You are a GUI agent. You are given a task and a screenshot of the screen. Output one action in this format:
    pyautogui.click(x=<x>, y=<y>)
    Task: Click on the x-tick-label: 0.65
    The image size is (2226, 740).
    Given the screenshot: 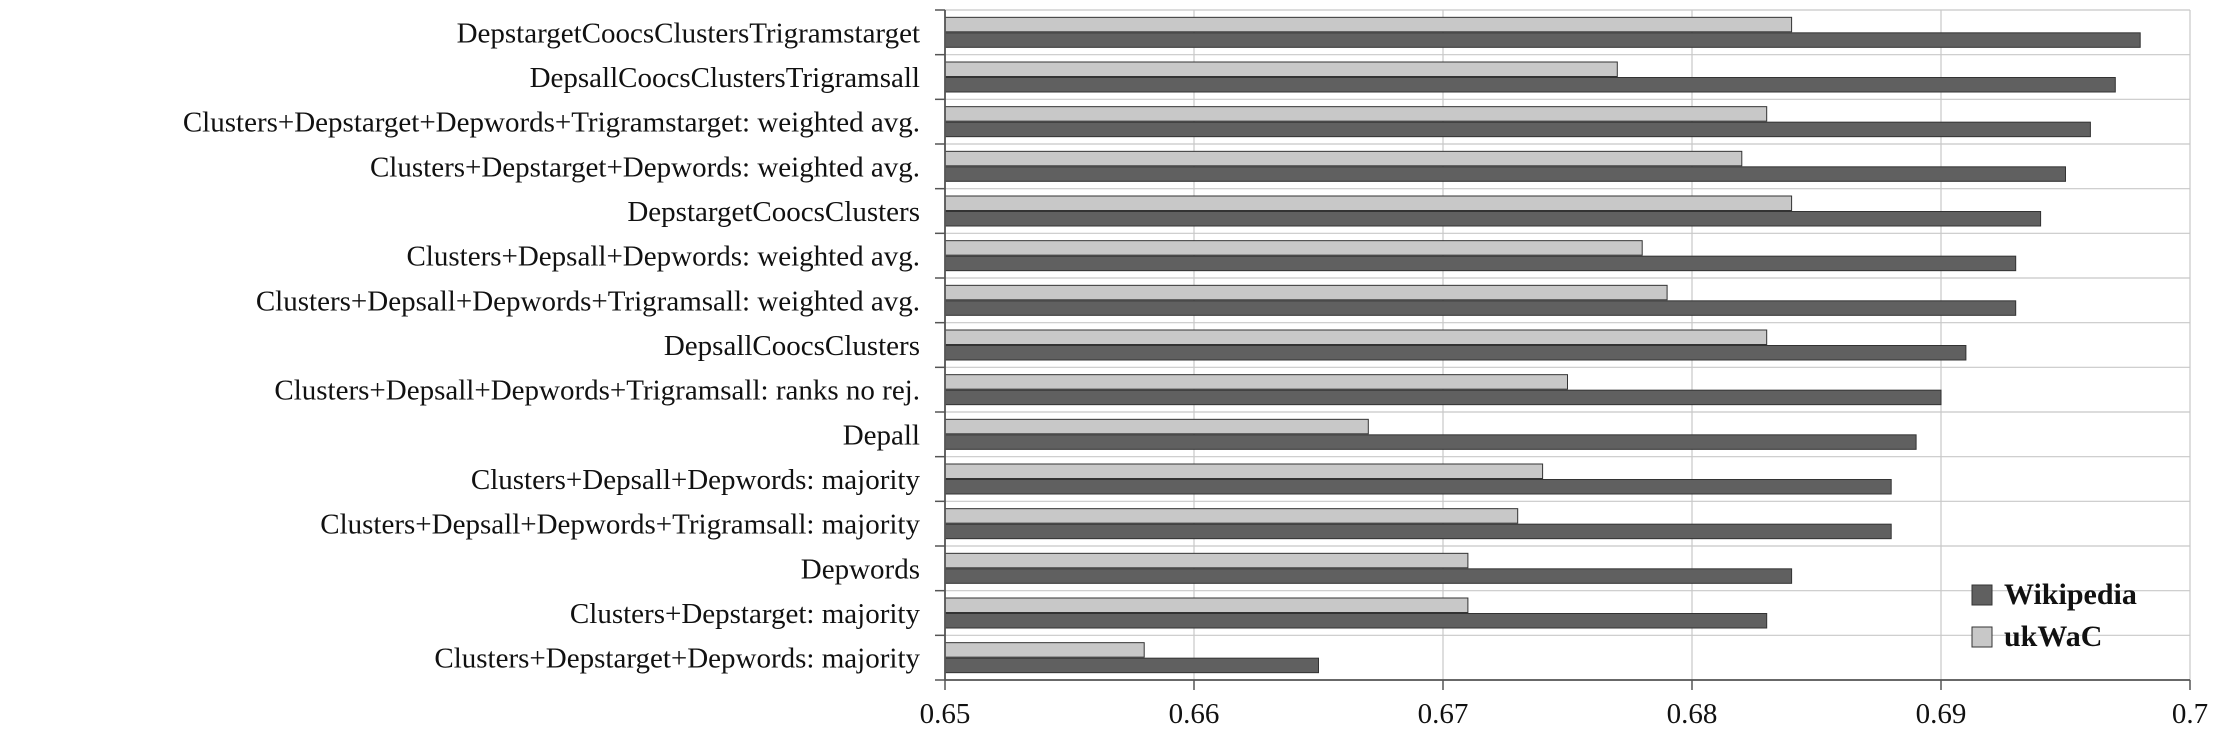 What is the action you would take?
    pyautogui.click(x=945, y=714)
    